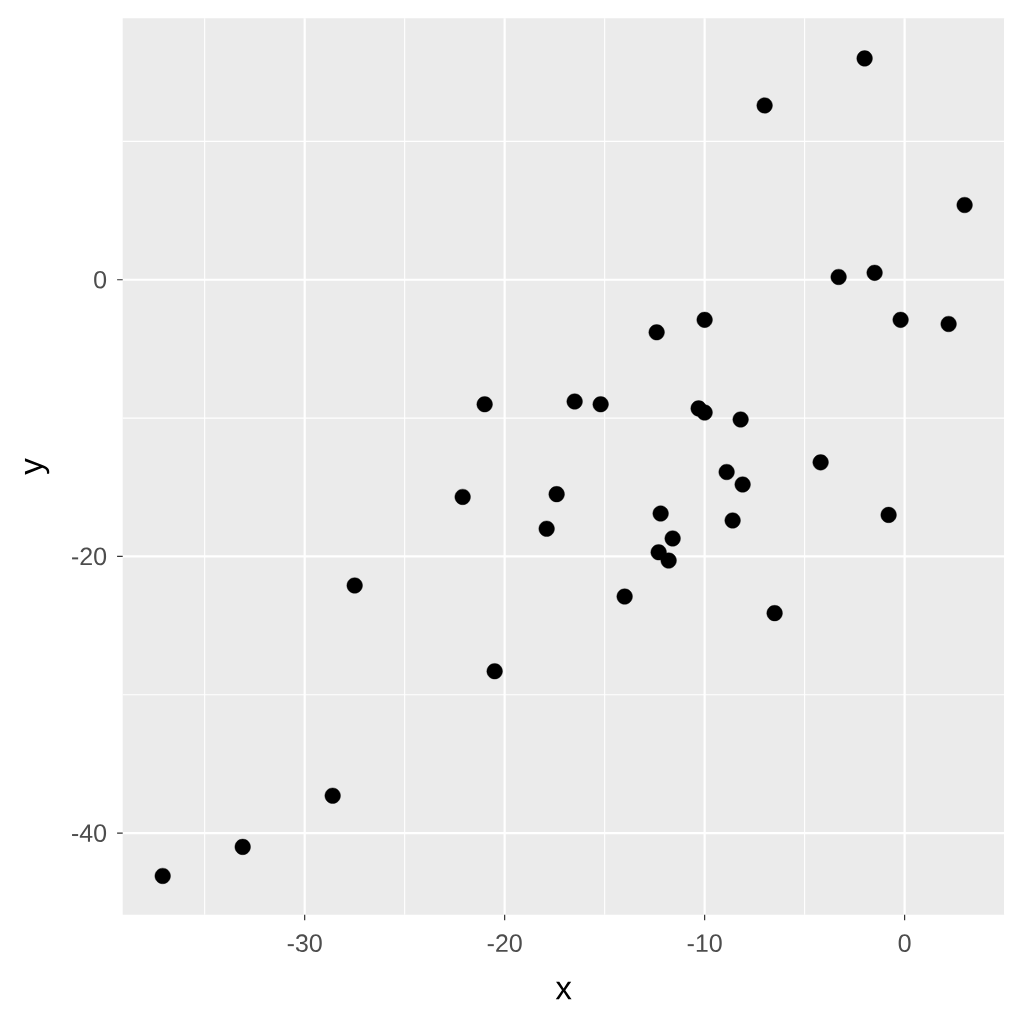 This screenshot has height=1024, width=1024. What do you see at coordinates (504, 943) in the screenshot?
I see `x-tick-label: -20` at bounding box center [504, 943].